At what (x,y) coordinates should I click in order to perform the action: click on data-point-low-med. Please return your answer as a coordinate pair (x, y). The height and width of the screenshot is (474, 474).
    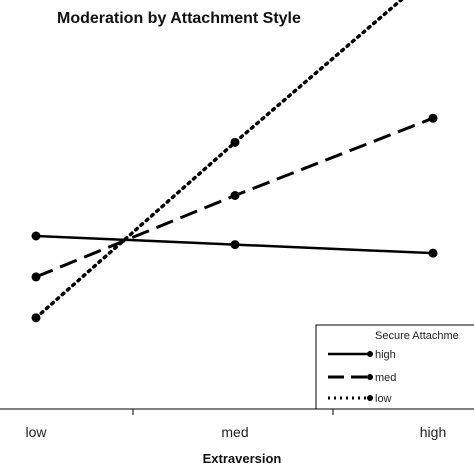
    Looking at the image, I should click on (235, 142).